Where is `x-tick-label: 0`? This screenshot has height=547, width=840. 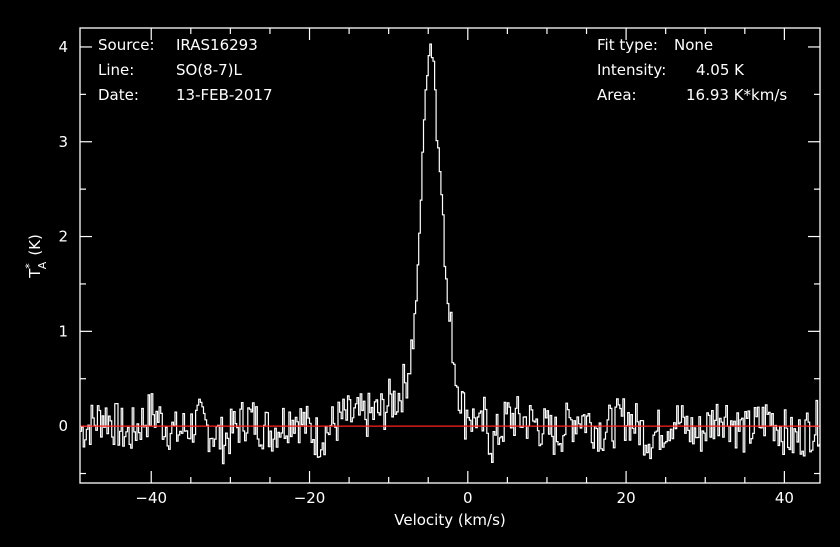
x-tick-label: 0 is located at coordinates (468, 498).